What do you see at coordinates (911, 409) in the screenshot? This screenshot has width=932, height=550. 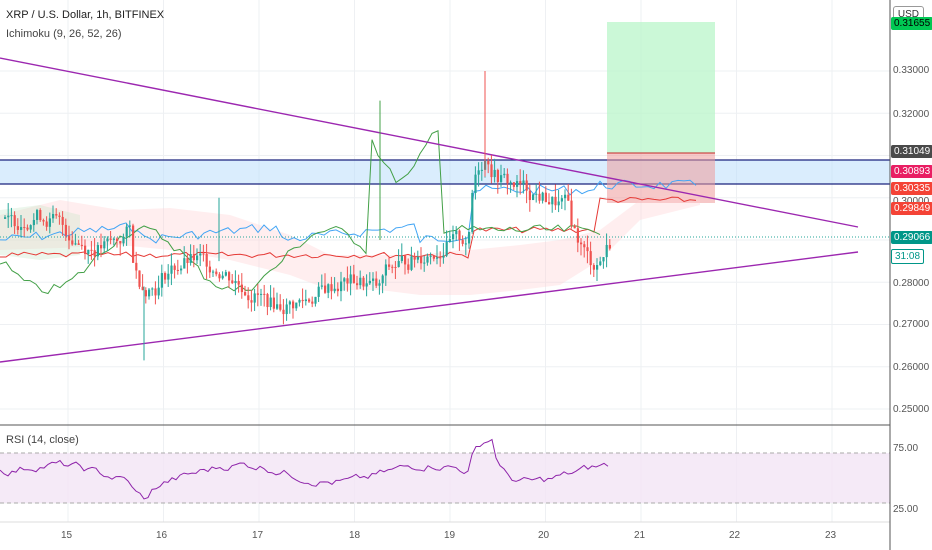 I see `price-tick: 0.25000` at bounding box center [911, 409].